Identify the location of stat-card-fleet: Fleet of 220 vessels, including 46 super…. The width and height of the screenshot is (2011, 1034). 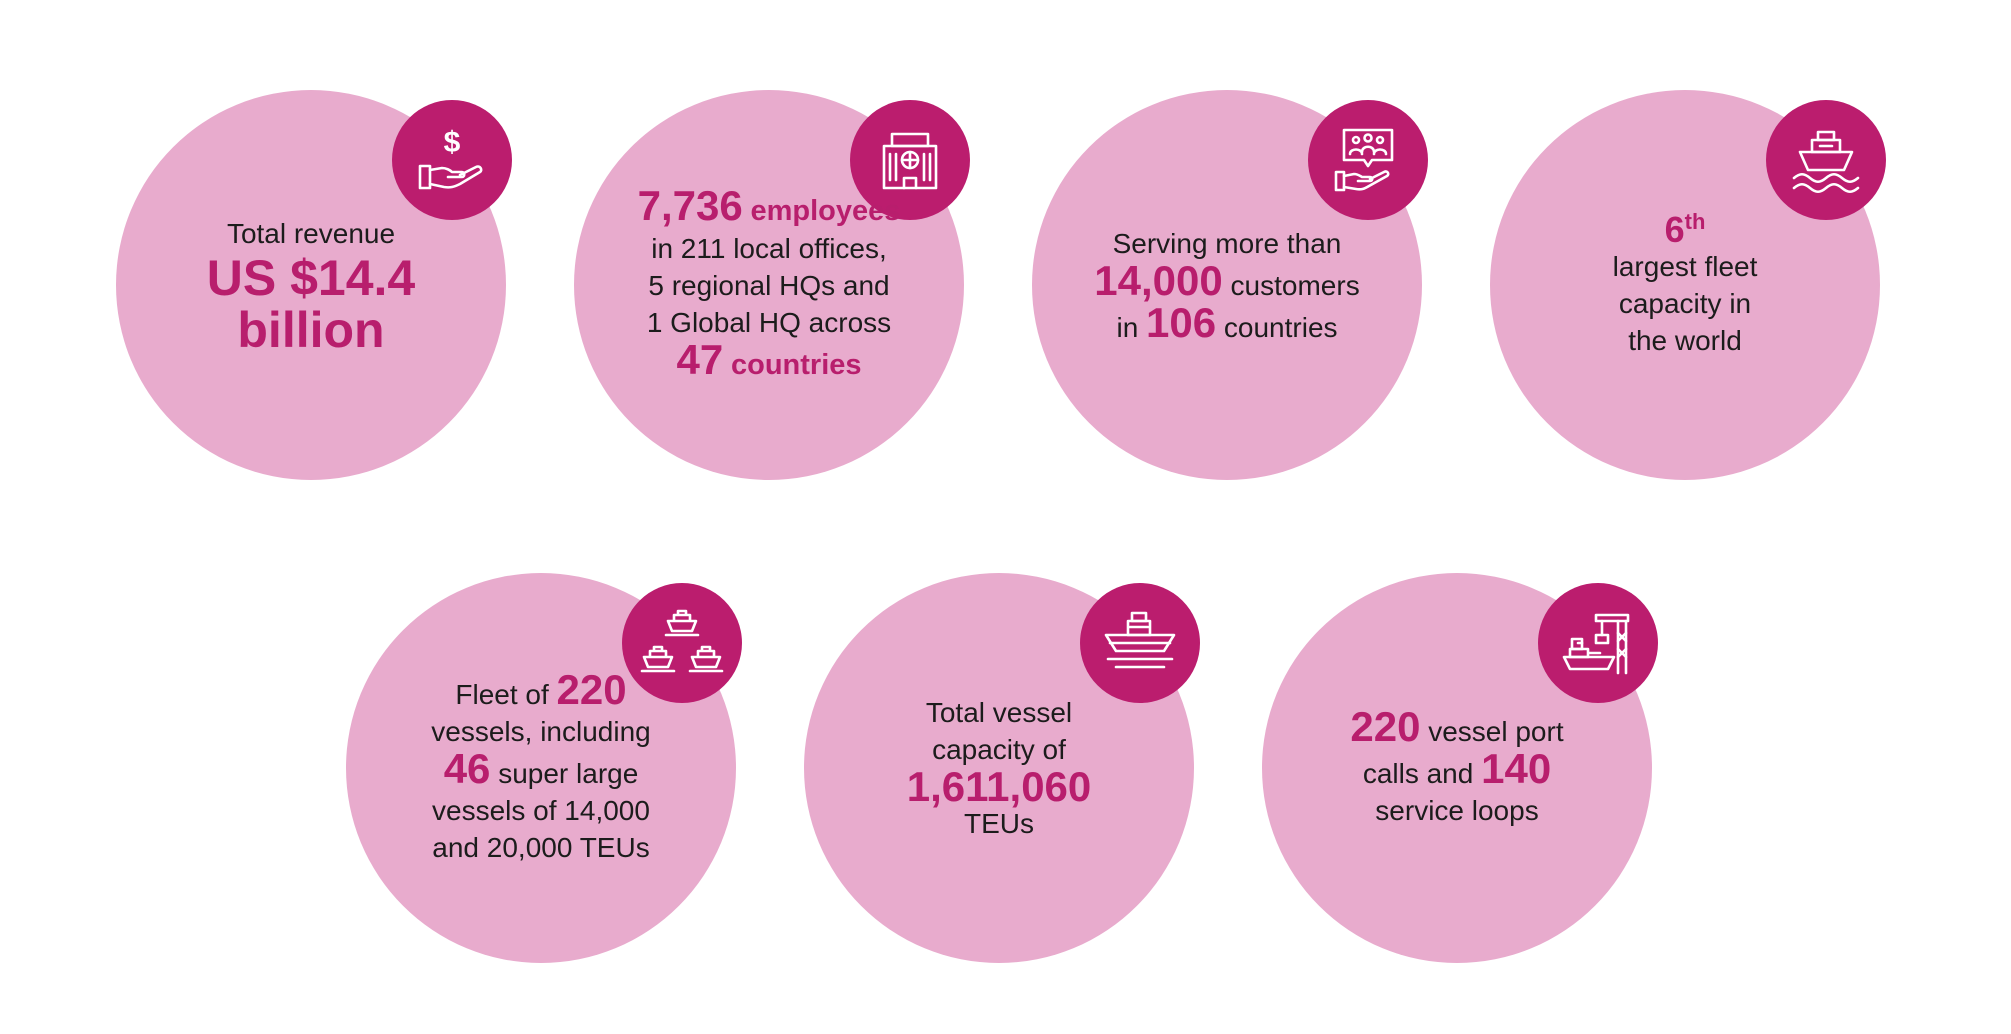
(544, 768).